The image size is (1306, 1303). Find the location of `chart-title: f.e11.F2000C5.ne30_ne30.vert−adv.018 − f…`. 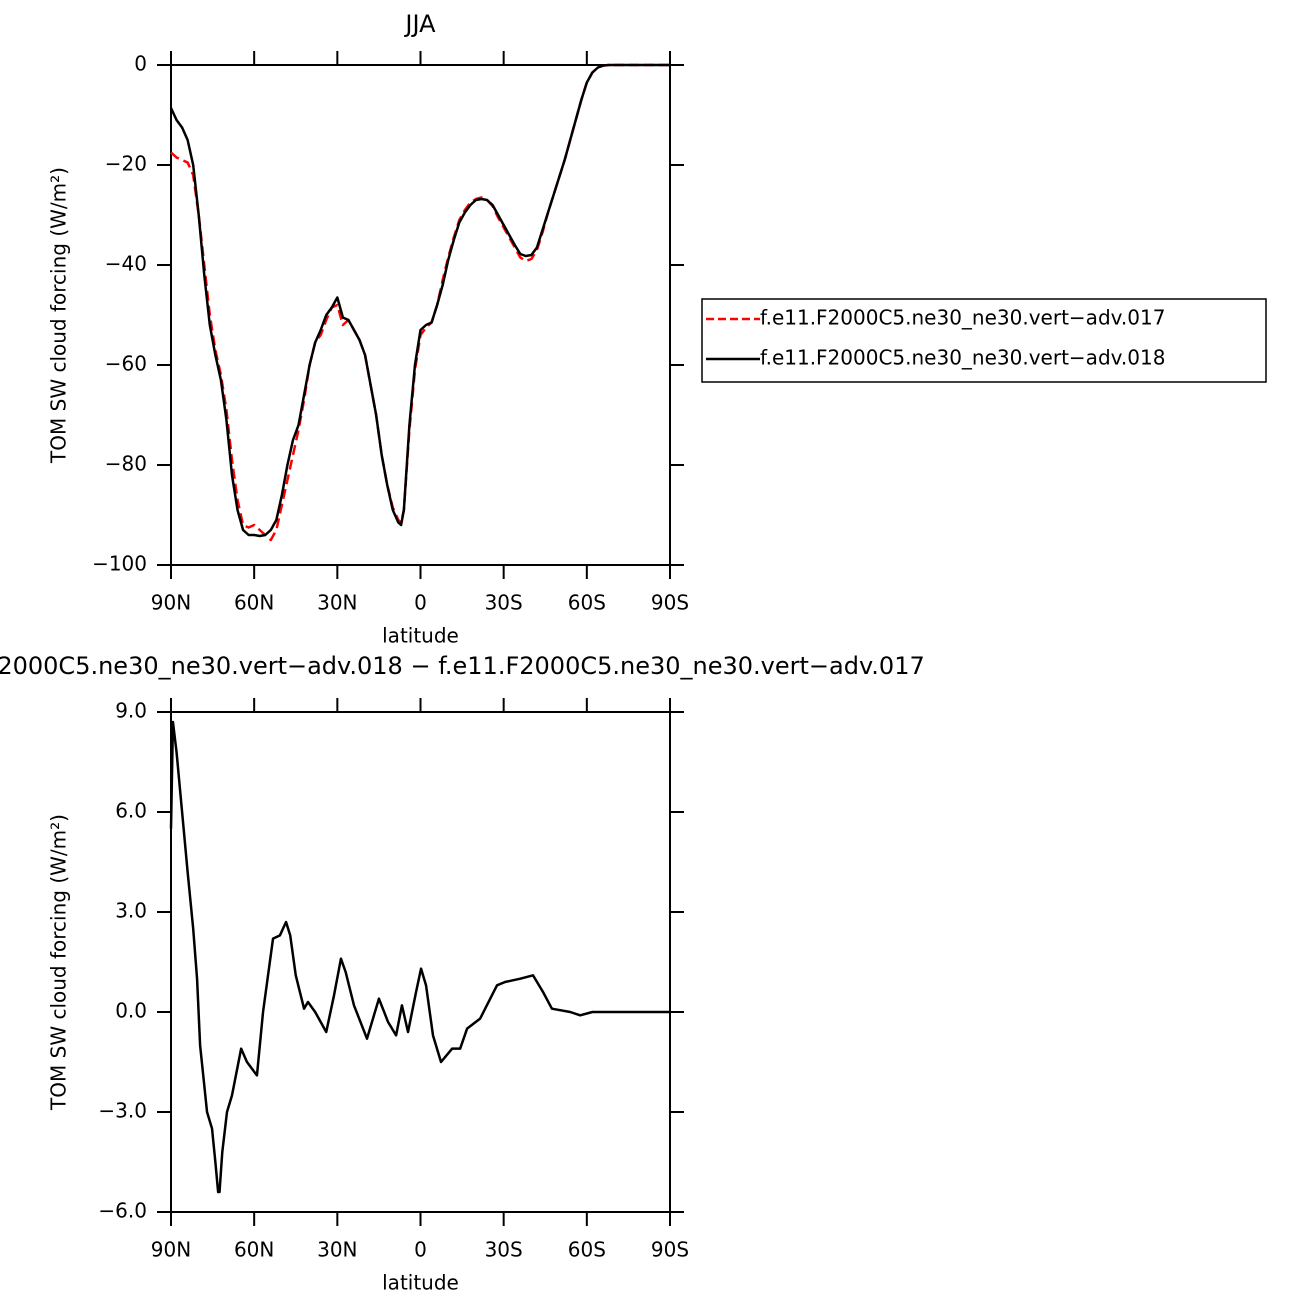

chart-title: f.e11.F2000C5.ne30_ne30.vert−adv.018 − f… is located at coordinates (462, 666).